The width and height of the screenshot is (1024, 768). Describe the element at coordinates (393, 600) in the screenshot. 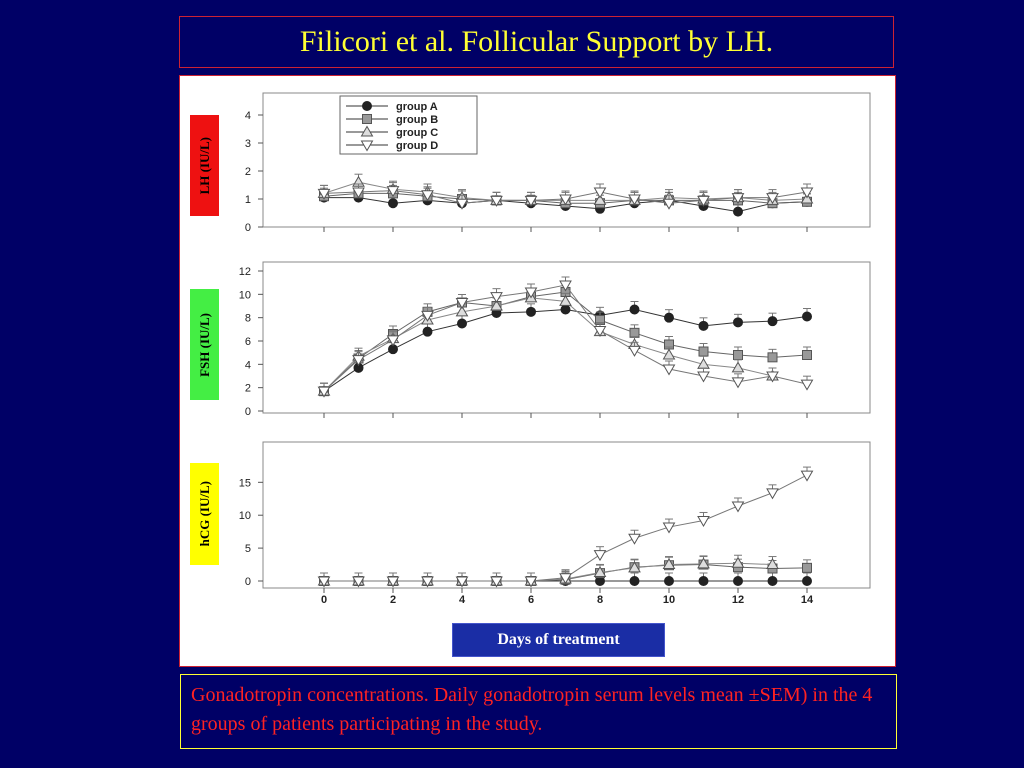

I see `x-tick-label: 2` at that location.